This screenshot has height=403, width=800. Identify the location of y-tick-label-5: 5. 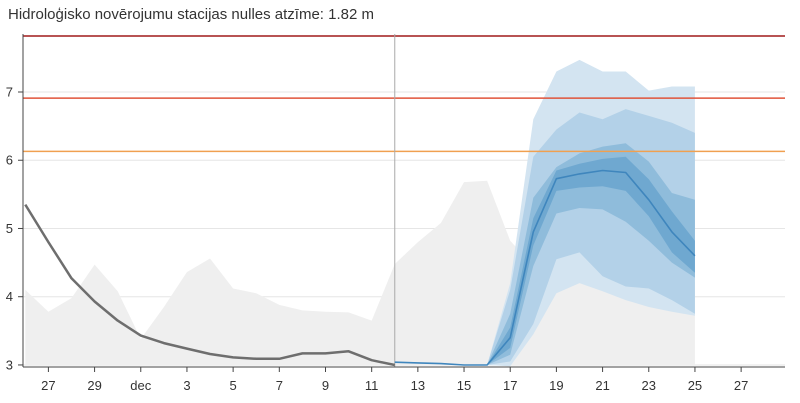
(9, 228).